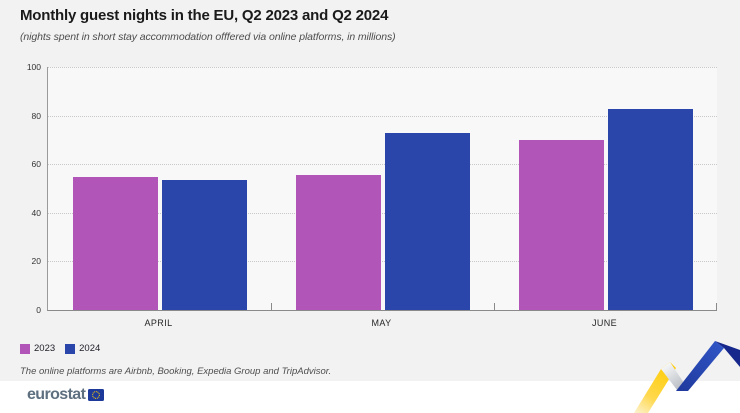 This screenshot has height=413, width=740. What do you see at coordinates (381, 323) in the screenshot?
I see `x-tick-label-may: MAY` at bounding box center [381, 323].